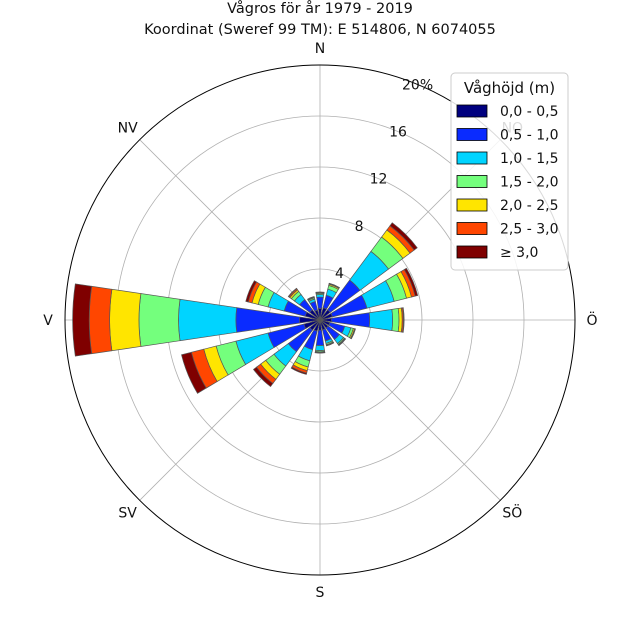 This screenshot has width=640, height=640. I want to click on direction-label: V, so click(48, 321).